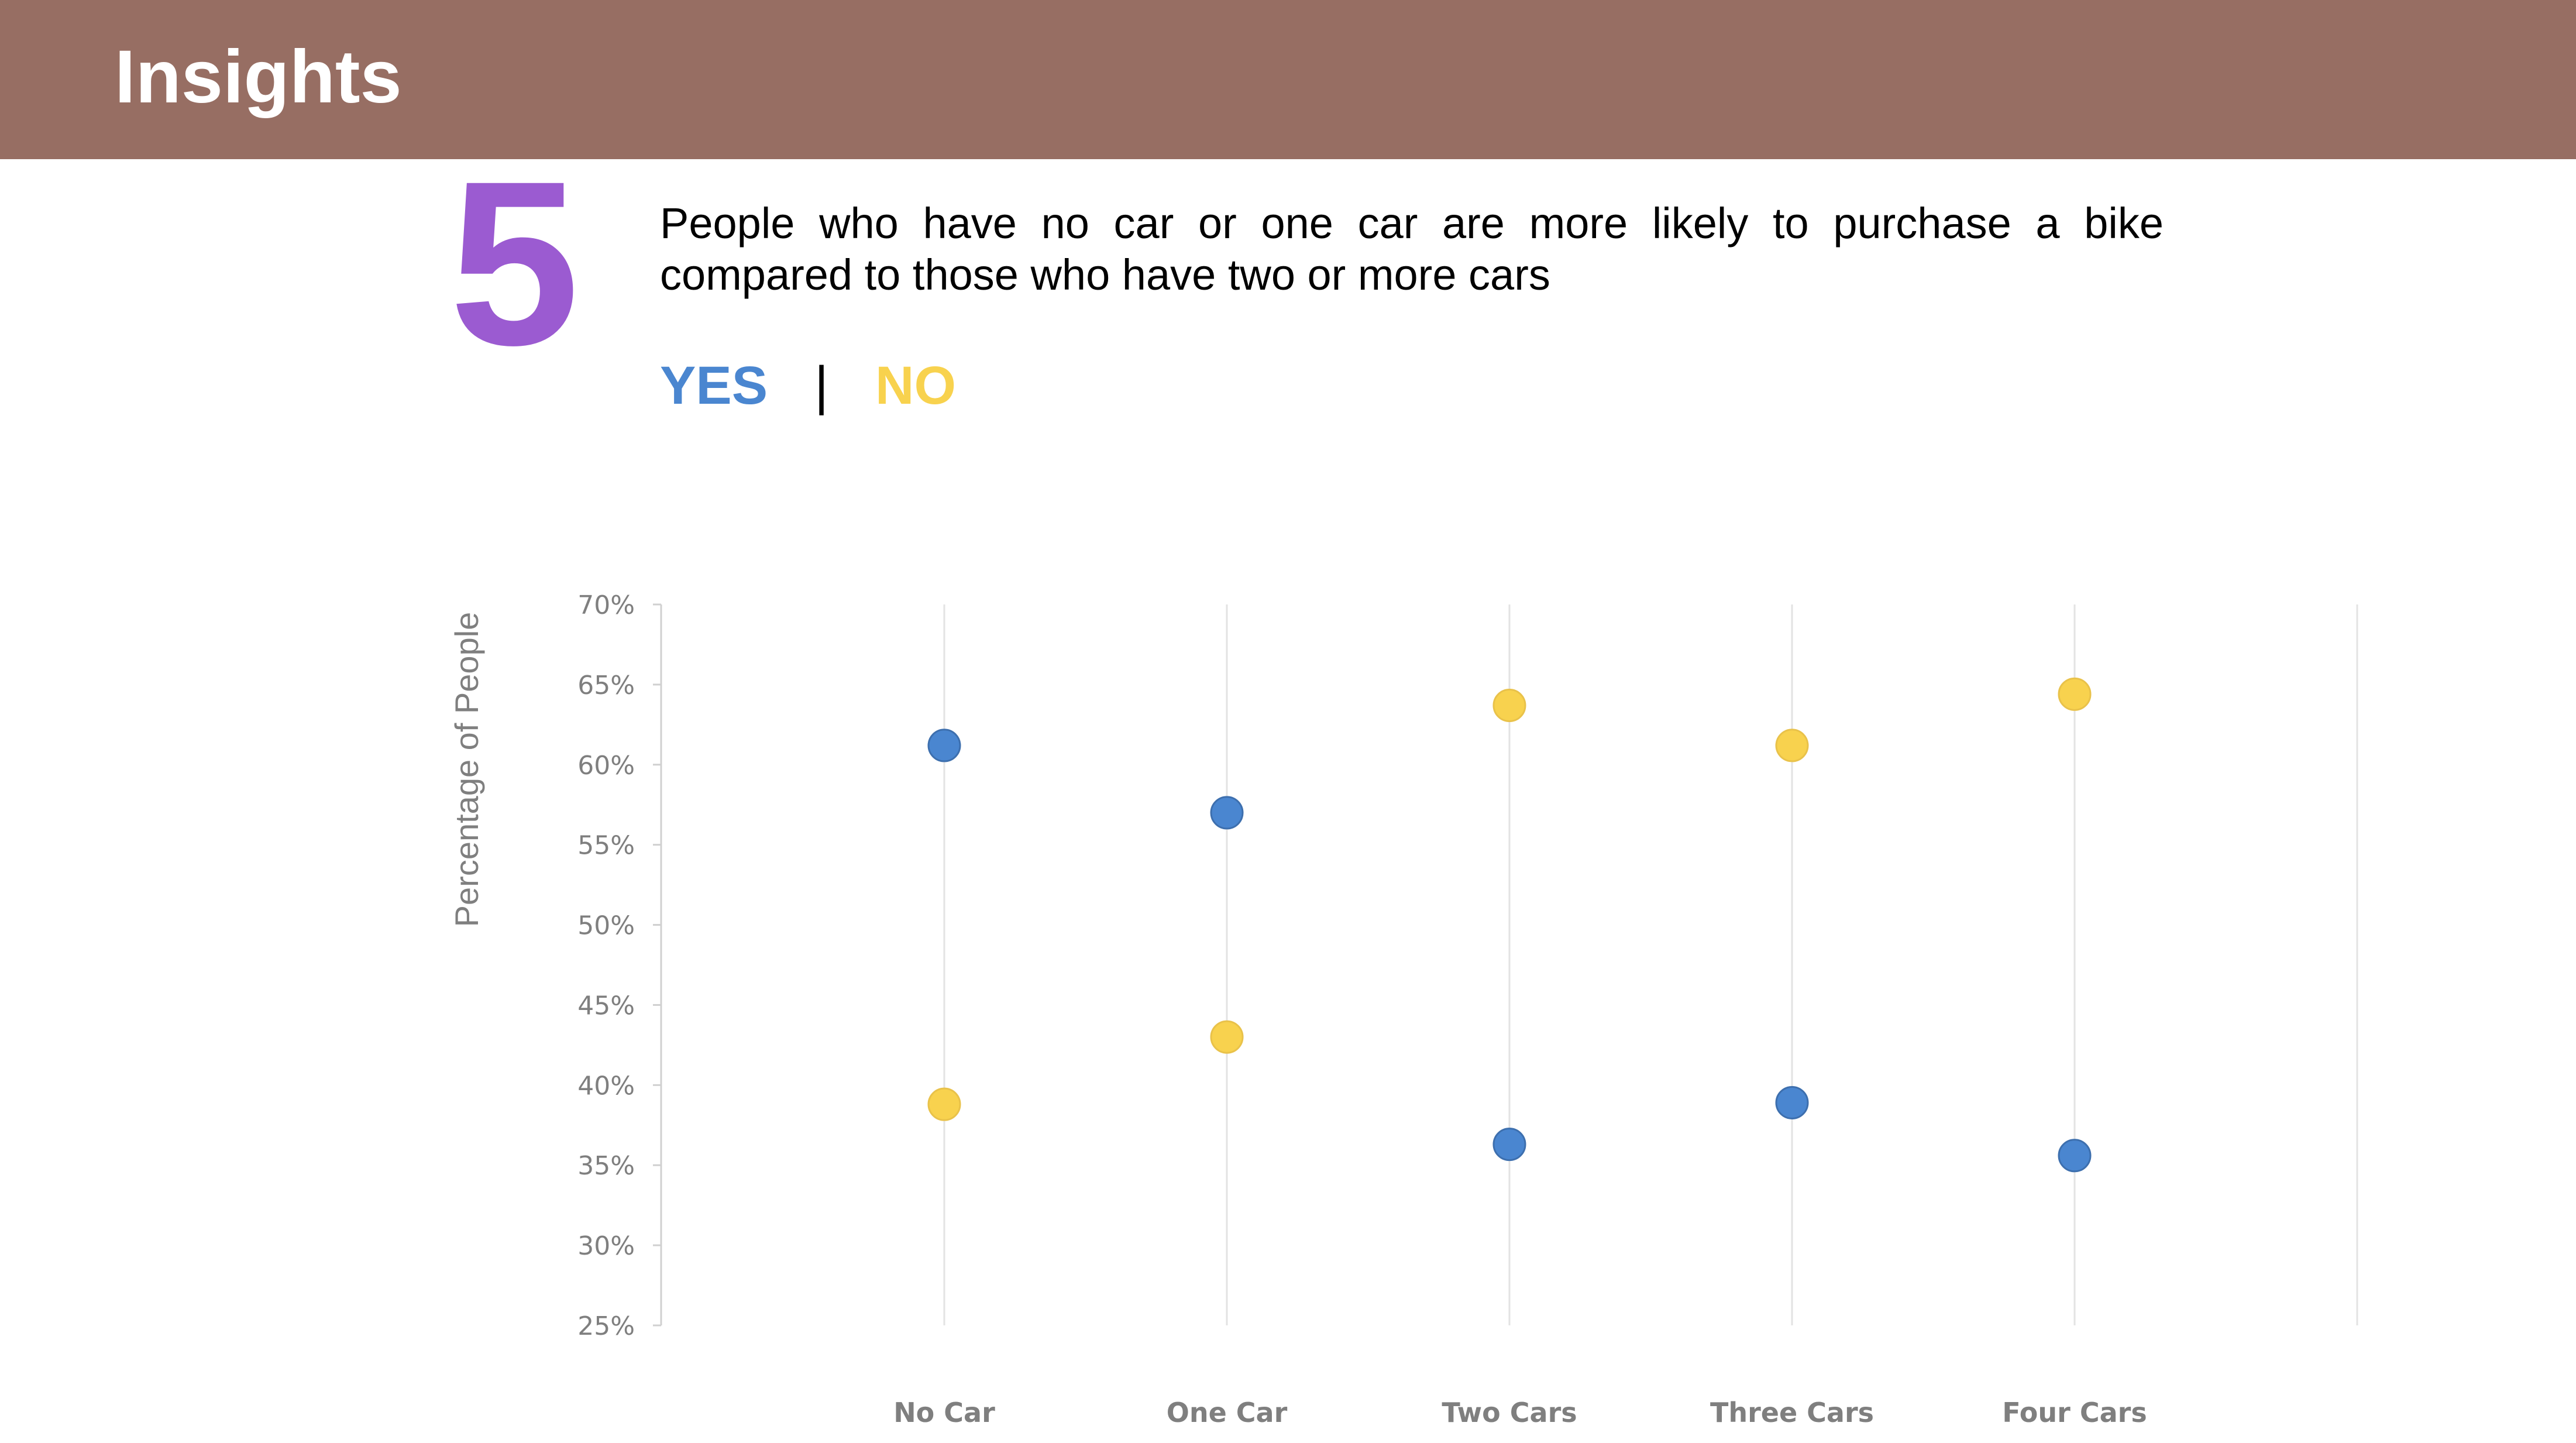 This screenshot has height=1443, width=2576. Describe the element at coordinates (1228, 1412) in the screenshot. I see `x-category-label: One Car` at that location.